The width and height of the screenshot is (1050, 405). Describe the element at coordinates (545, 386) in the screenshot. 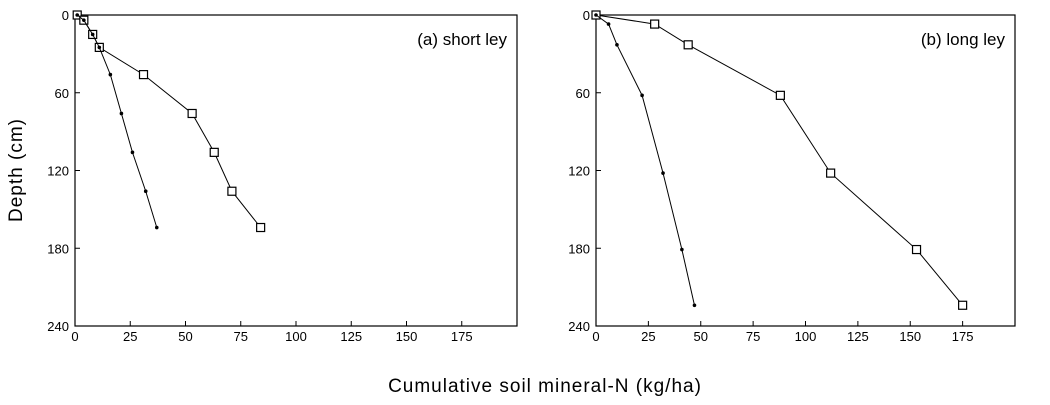

I see `x-axis-title: Cumulative soil mineral-N (kg/ha)` at that location.